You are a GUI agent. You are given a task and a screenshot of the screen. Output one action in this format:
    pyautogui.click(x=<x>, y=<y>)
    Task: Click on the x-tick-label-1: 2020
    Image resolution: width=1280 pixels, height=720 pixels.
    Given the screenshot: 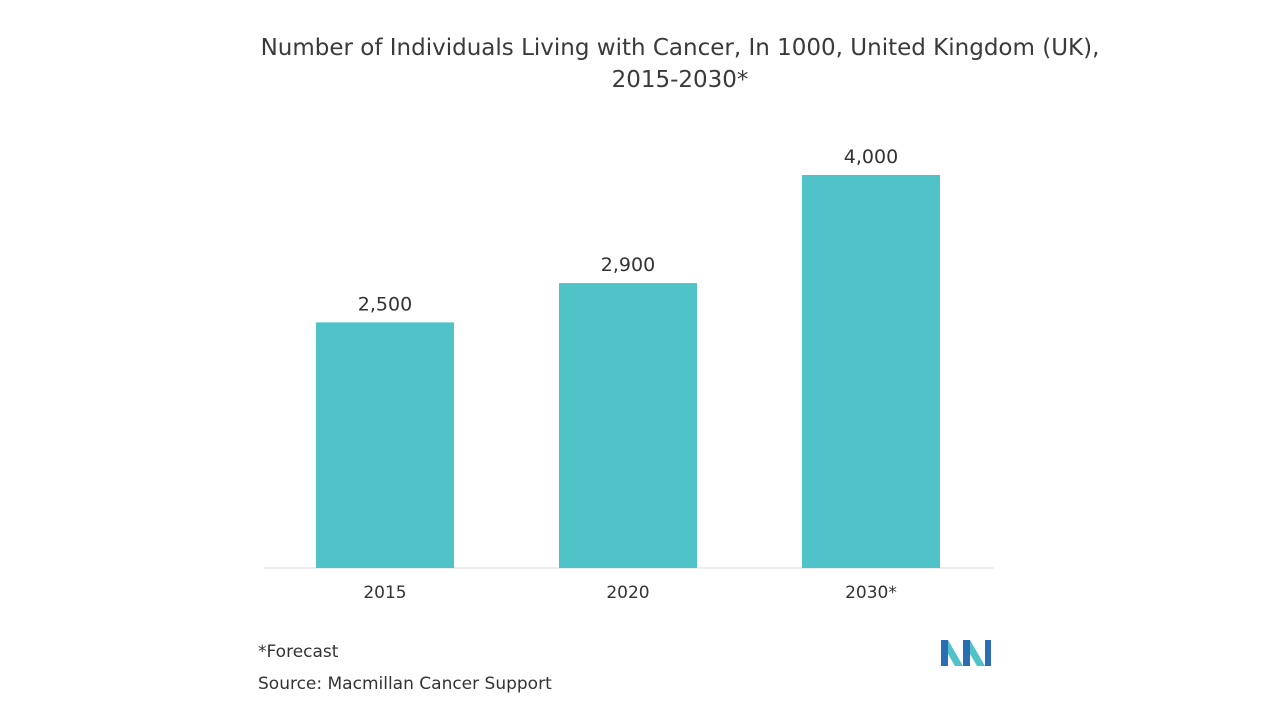 What is the action you would take?
    pyautogui.click(x=627, y=593)
    